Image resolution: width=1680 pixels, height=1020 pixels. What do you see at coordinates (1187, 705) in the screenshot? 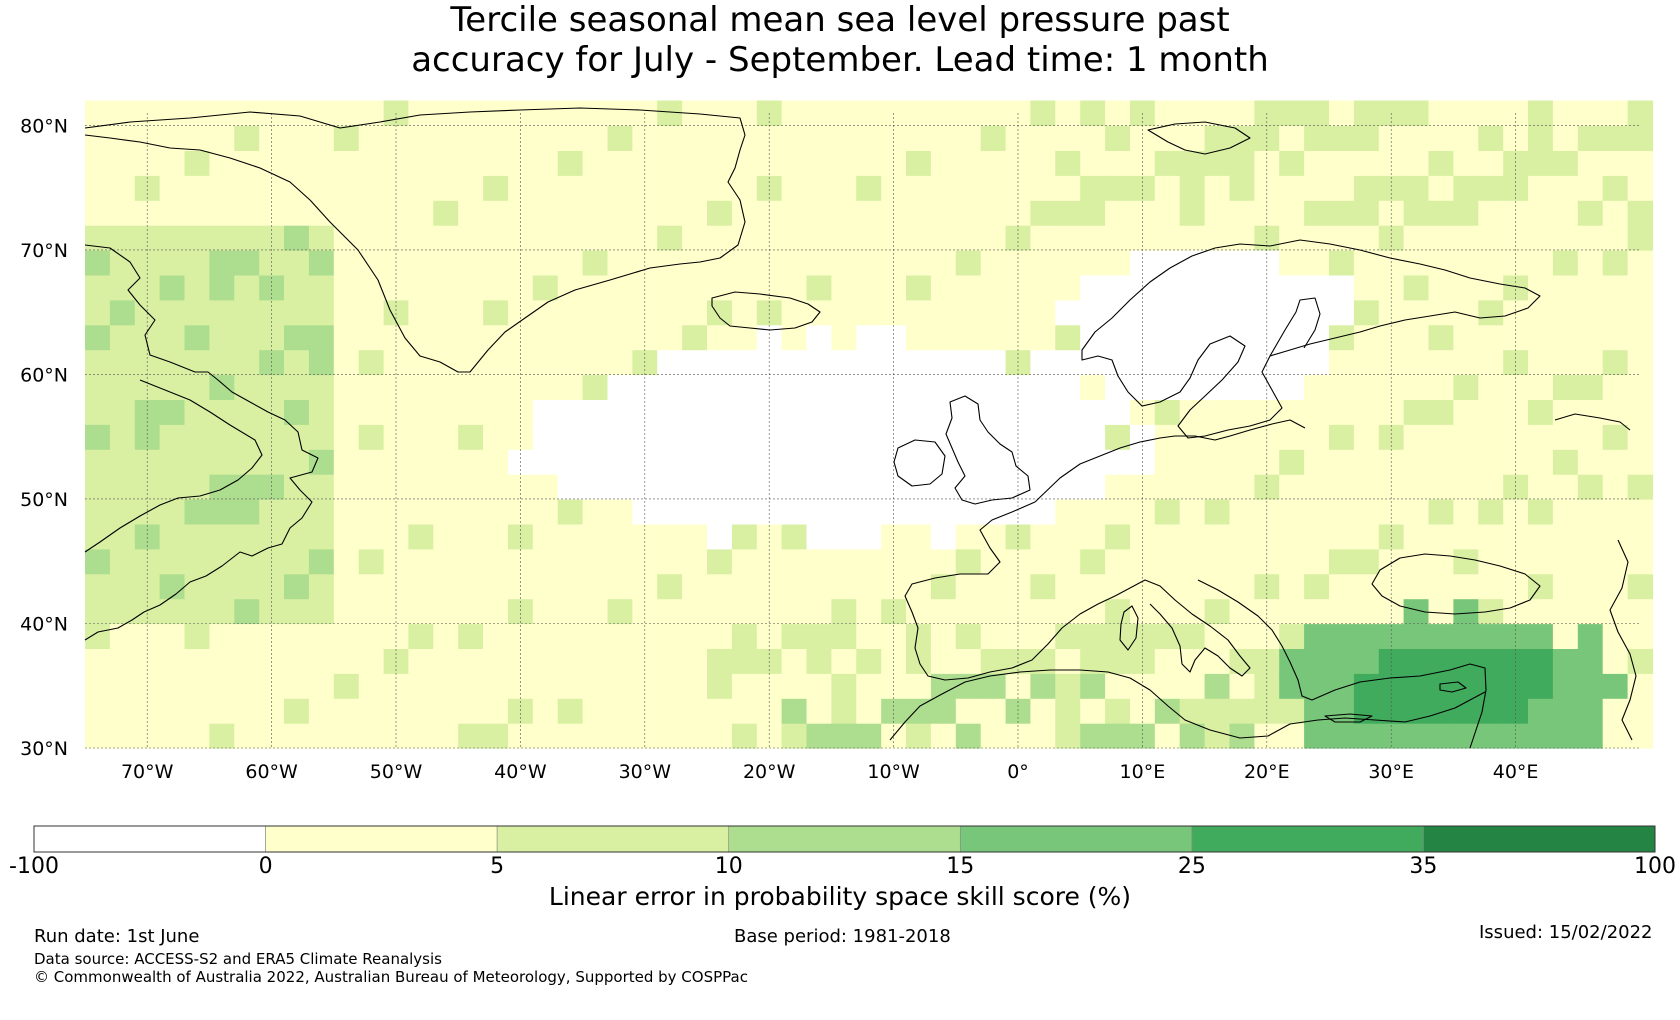
I see `coastline-north-africa` at bounding box center [1187, 705].